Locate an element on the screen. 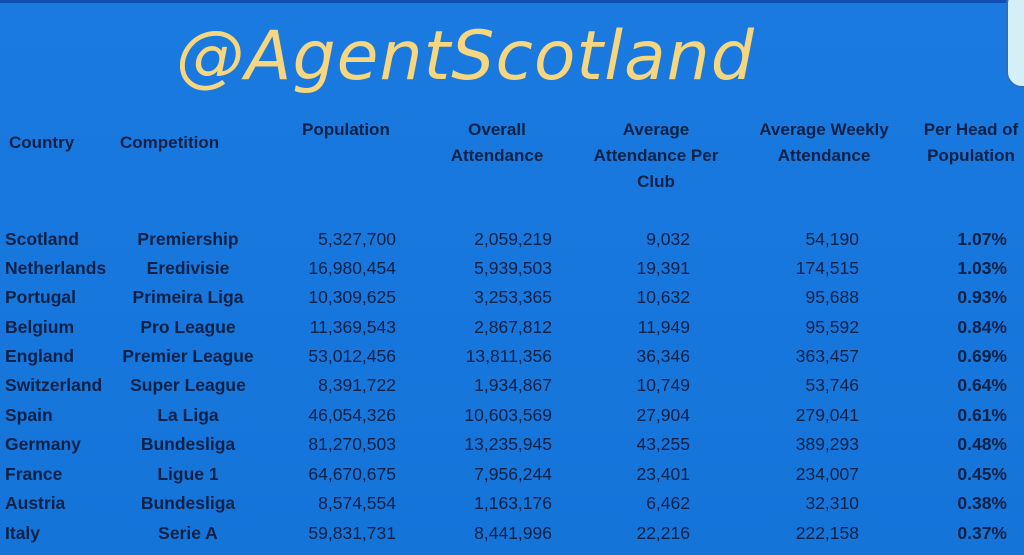 Image resolution: width=1024 pixels, height=555 pixels. header-line: Population is located at coordinates (971, 155).